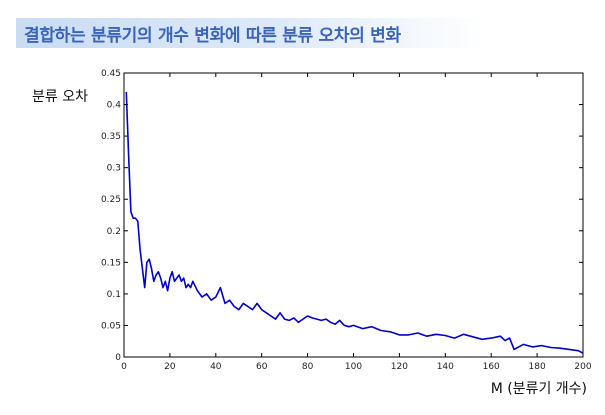 Image resolution: width=605 pixels, height=415 pixels. What do you see at coordinates (114, 295) in the screenshot?
I see `y-tick-label: 0.1` at bounding box center [114, 295].